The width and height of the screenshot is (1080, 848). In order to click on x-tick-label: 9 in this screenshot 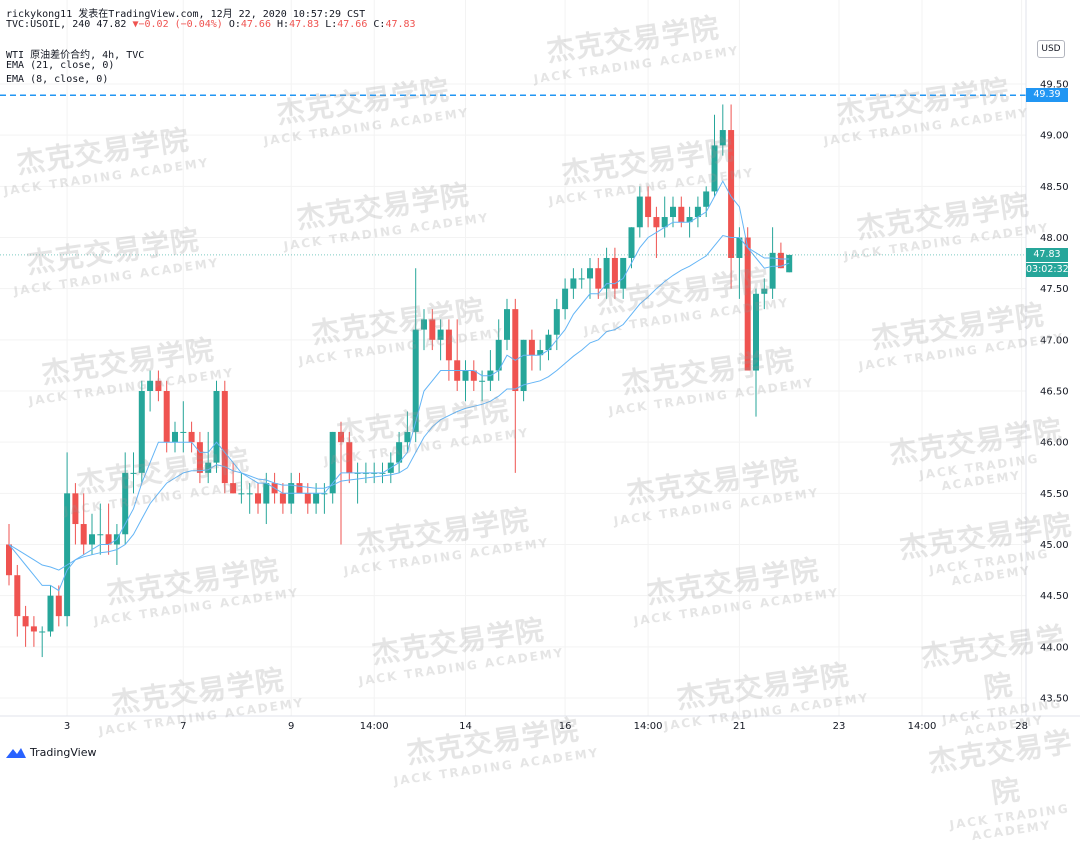, I will do `click(291, 726)`.